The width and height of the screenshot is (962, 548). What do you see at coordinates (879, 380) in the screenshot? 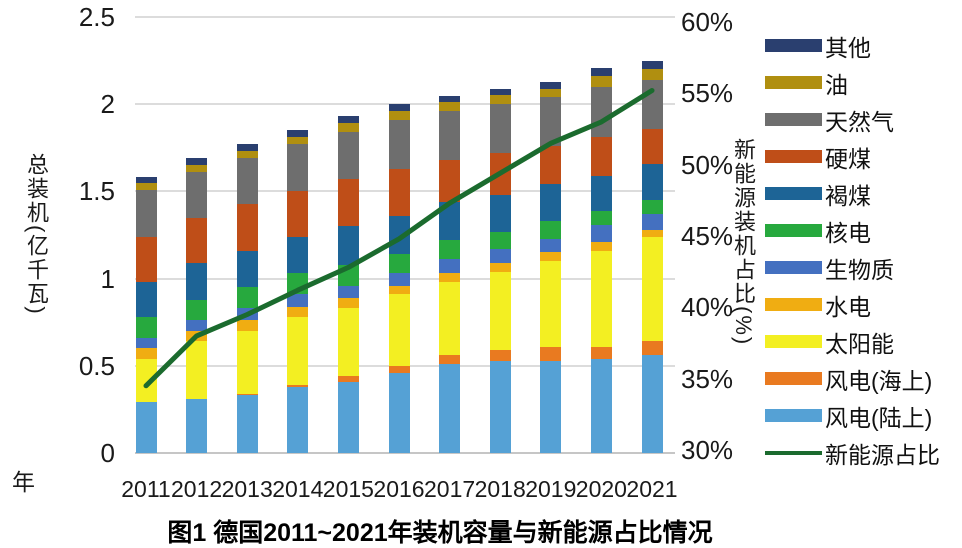
I see `legend-label: 风电(海上)` at bounding box center [879, 380].